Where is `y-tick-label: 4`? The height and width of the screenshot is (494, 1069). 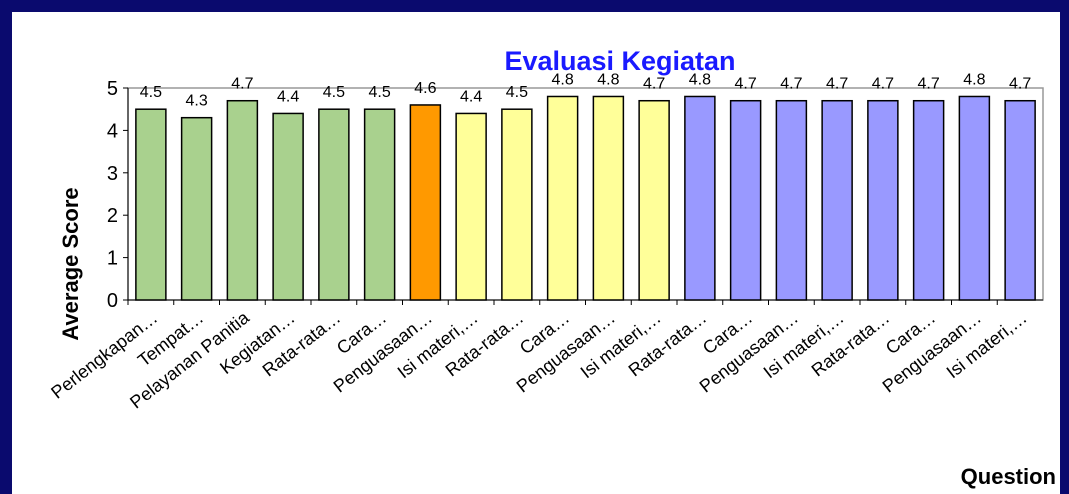
y-tick-label: 4 is located at coordinates (112, 131).